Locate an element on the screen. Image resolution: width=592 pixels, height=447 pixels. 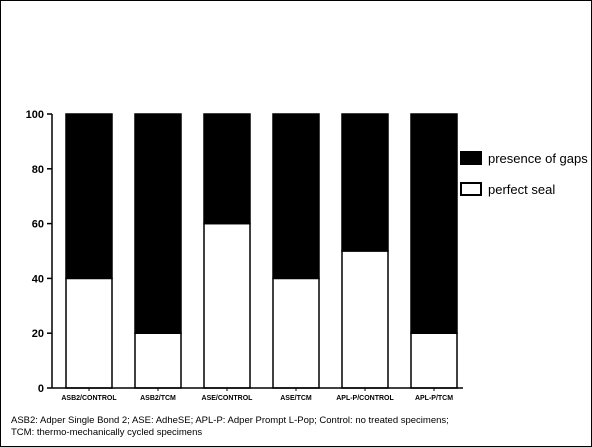
legend-swatch-gaps is located at coordinates (471, 158).